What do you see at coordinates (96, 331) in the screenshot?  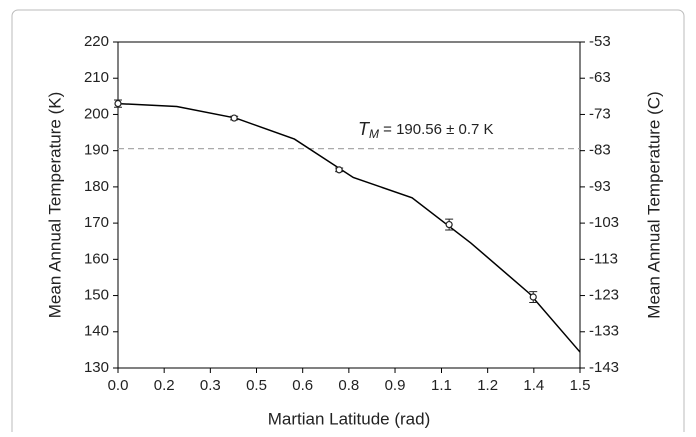 I see `y-tick-label: 140` at bounding box center [96, 331].